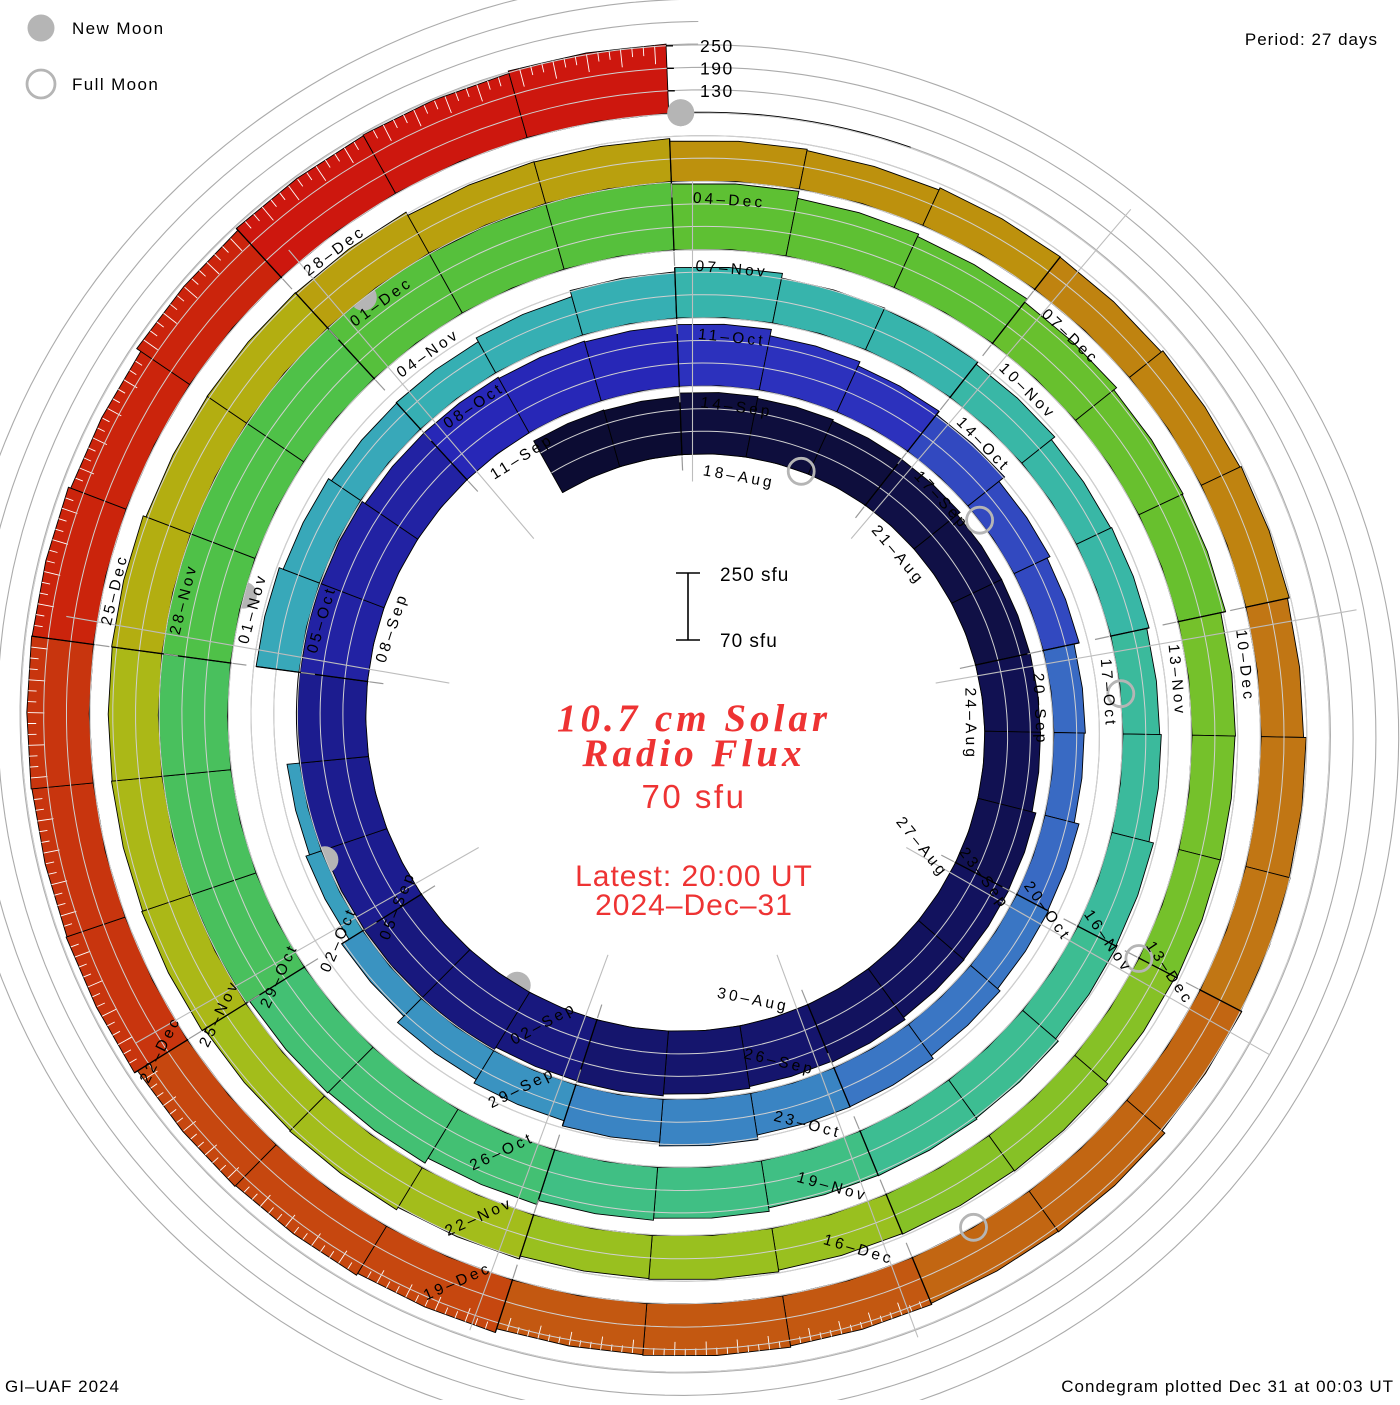 The image size is (1400, 1405). What do you see at coordinates (115, 84) in the screenshot?
I see `svg-text: Full Moon` at bounding box center [115, 84].